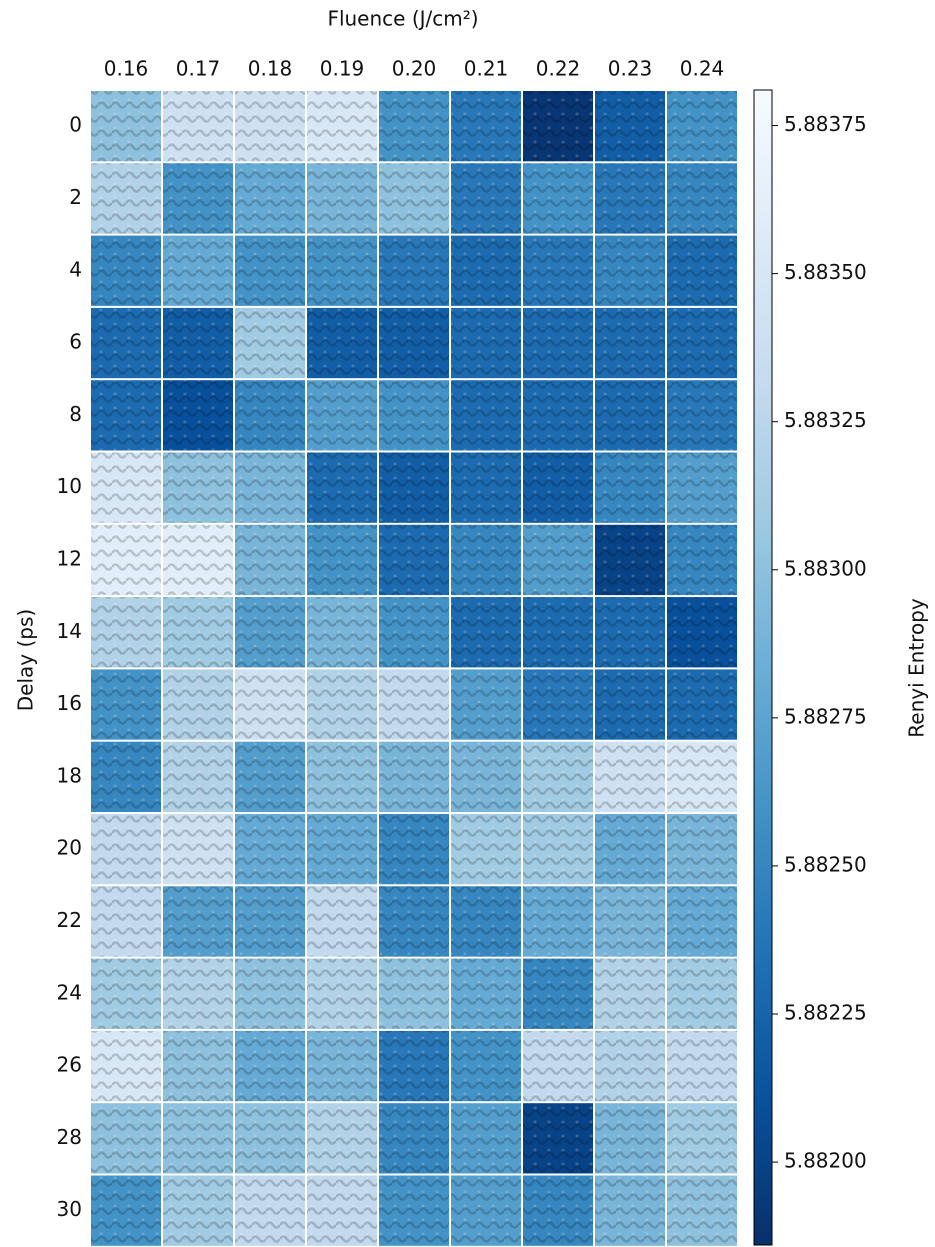 This screenshot has height=1247, width=935. I want to click on y-tick-label: 30, so click(69, 1209).